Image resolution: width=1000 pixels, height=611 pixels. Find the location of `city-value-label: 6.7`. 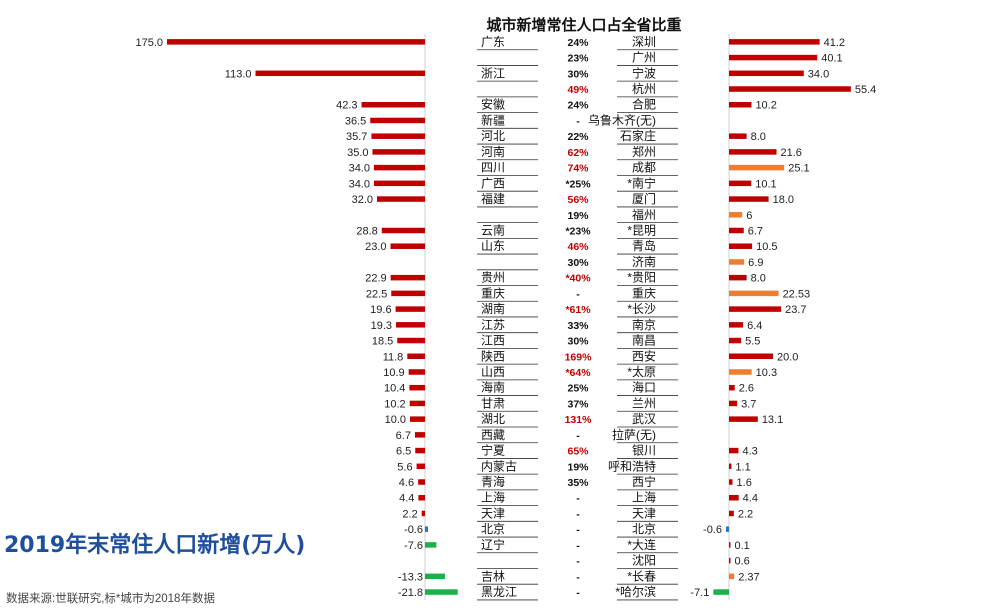

city-value-label: 6.7 is located at coordinates (755, 232).